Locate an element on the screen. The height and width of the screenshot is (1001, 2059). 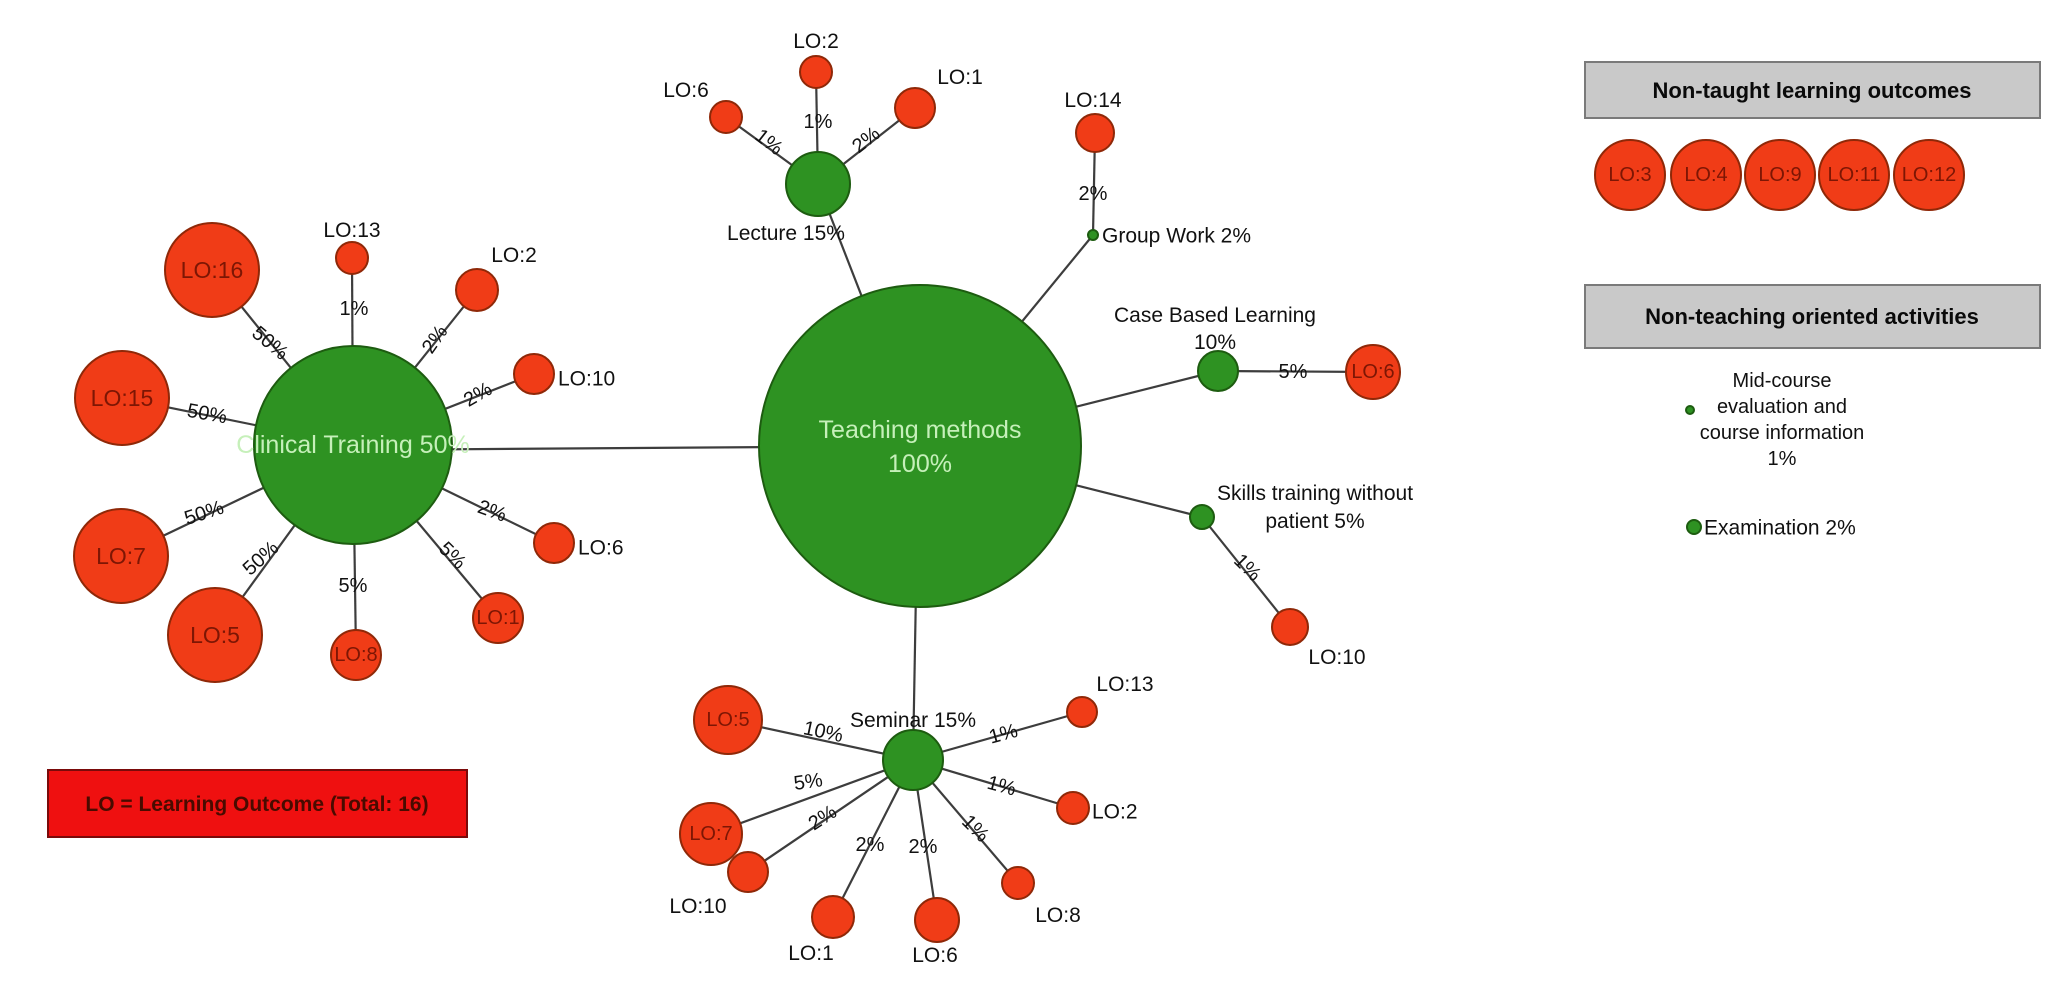
lo-label-clinical-1: LO:1 is located at coordinates (497, 618).